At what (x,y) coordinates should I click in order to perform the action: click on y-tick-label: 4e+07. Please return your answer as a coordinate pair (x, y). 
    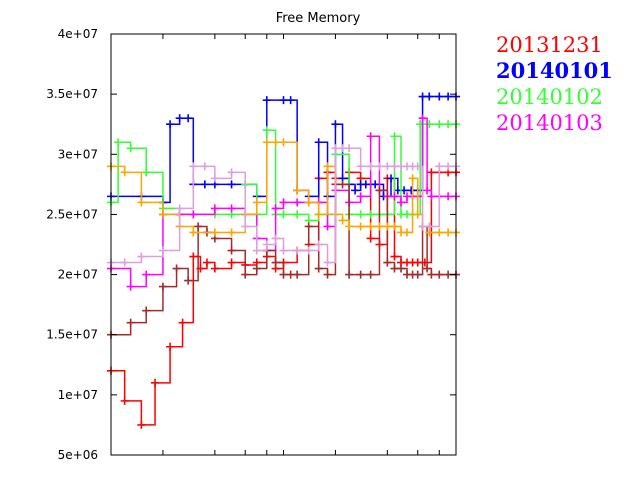
    Looking at the image, I should click on (78, 34).